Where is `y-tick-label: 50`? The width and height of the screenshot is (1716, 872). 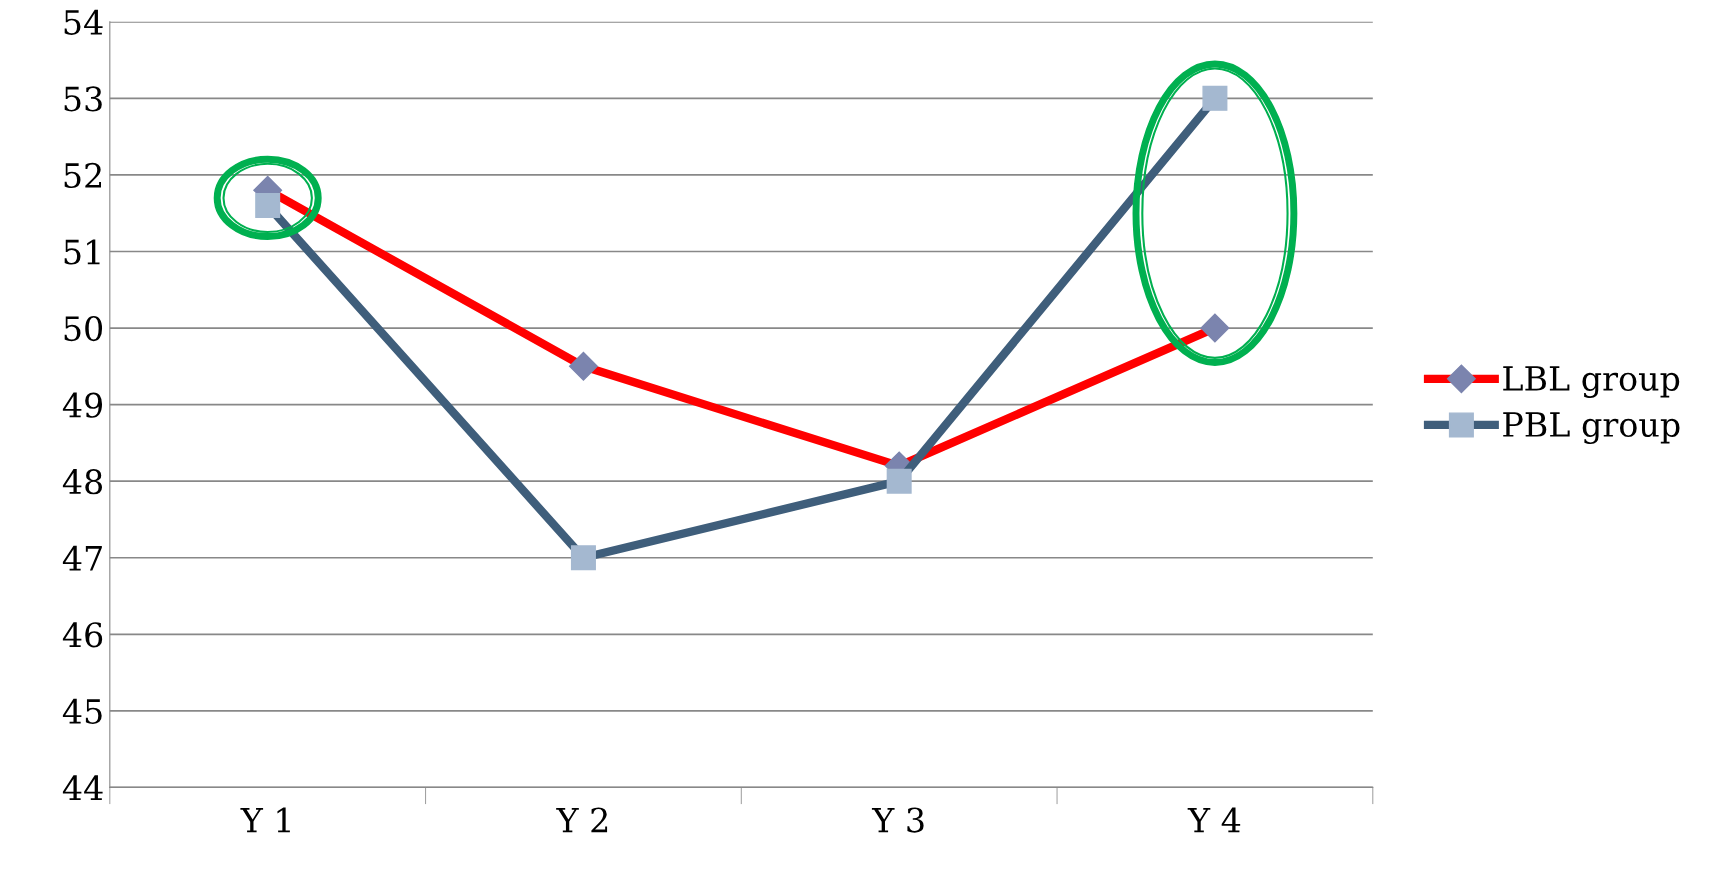
y-tick-label: 50 is located at coordinates (83, 328).